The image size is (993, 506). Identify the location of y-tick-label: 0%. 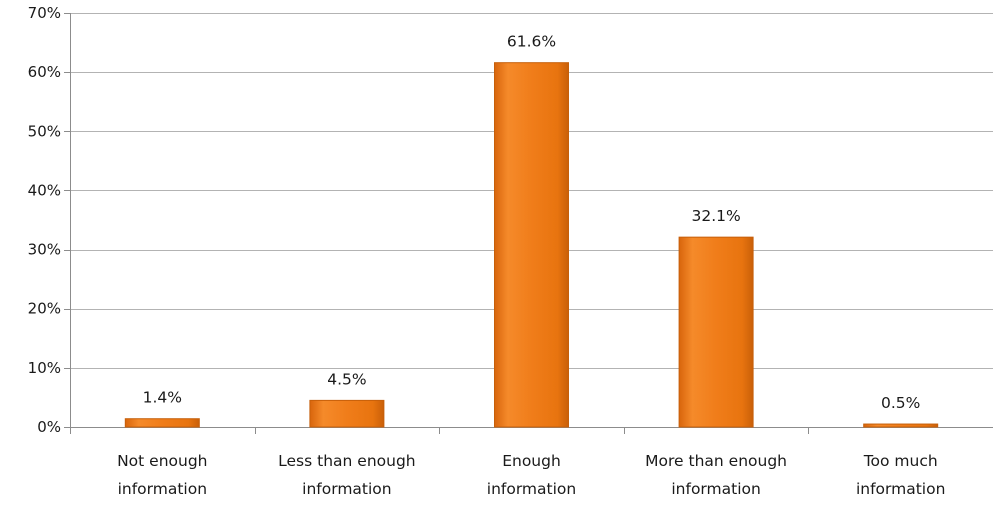
(49, 427).